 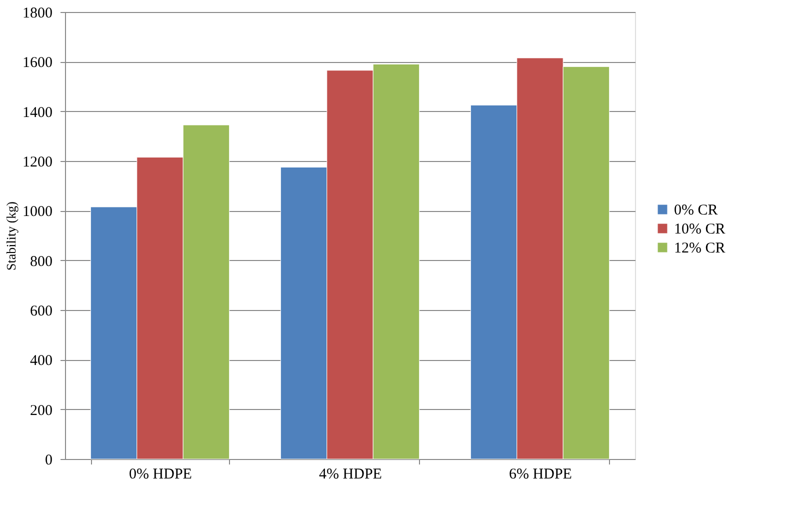 I want to click on legend-label: 10% CR, so click(x=700, y=230).